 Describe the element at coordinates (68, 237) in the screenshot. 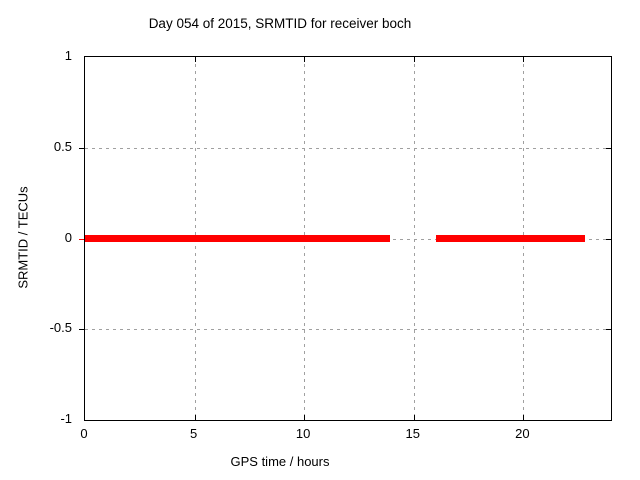

I see `y-tick-label: 0` at that location.